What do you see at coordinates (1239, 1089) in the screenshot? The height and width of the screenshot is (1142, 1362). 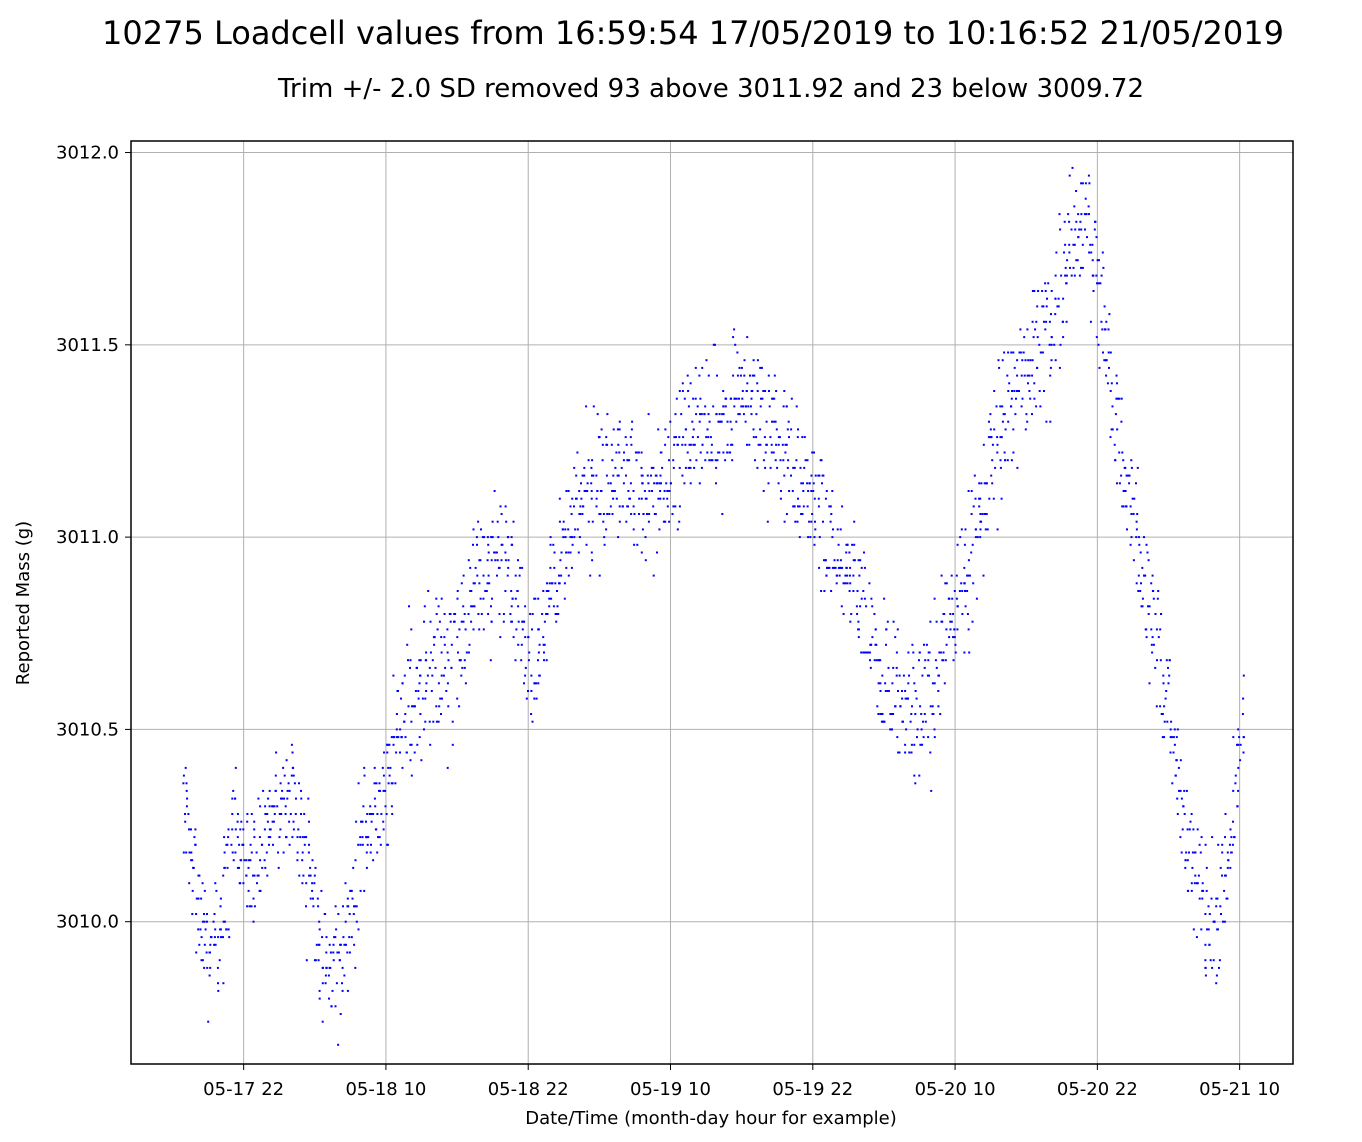 I see `x-tick-label: 05-21 10` at bounding box center [1239, 1089].